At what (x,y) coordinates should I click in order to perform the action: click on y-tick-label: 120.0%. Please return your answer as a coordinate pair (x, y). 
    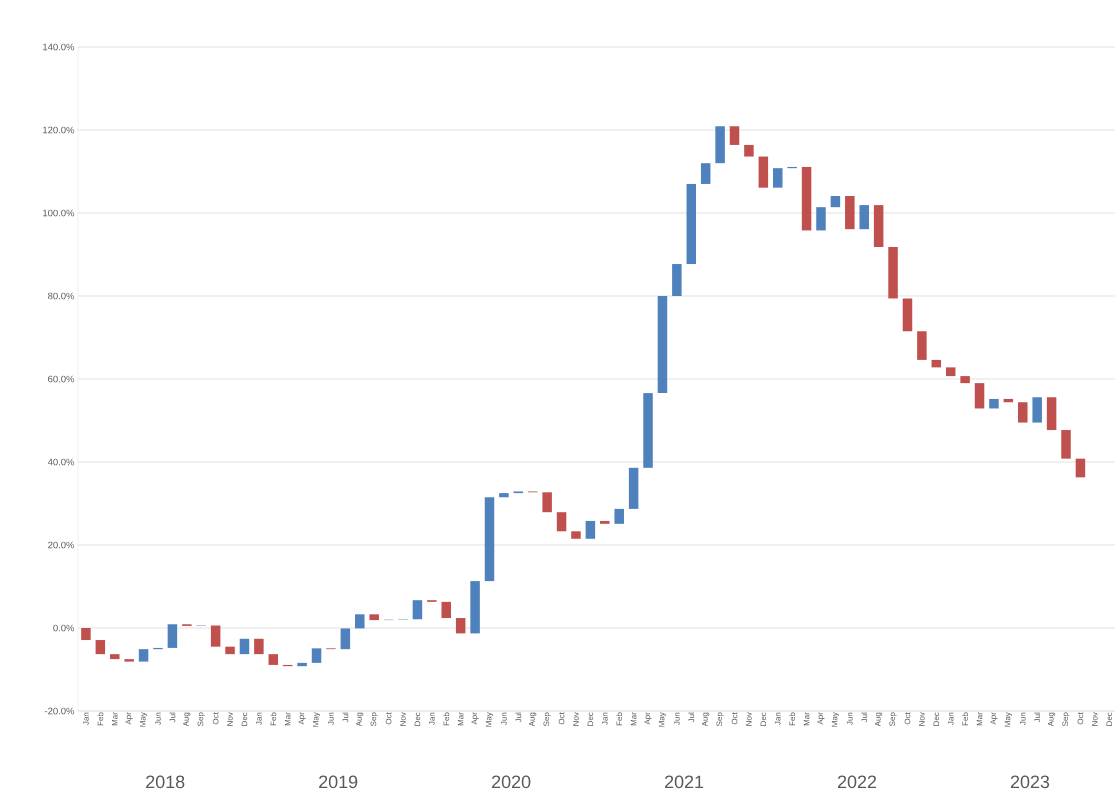
    Looking at the image, I should click on (59, 130).